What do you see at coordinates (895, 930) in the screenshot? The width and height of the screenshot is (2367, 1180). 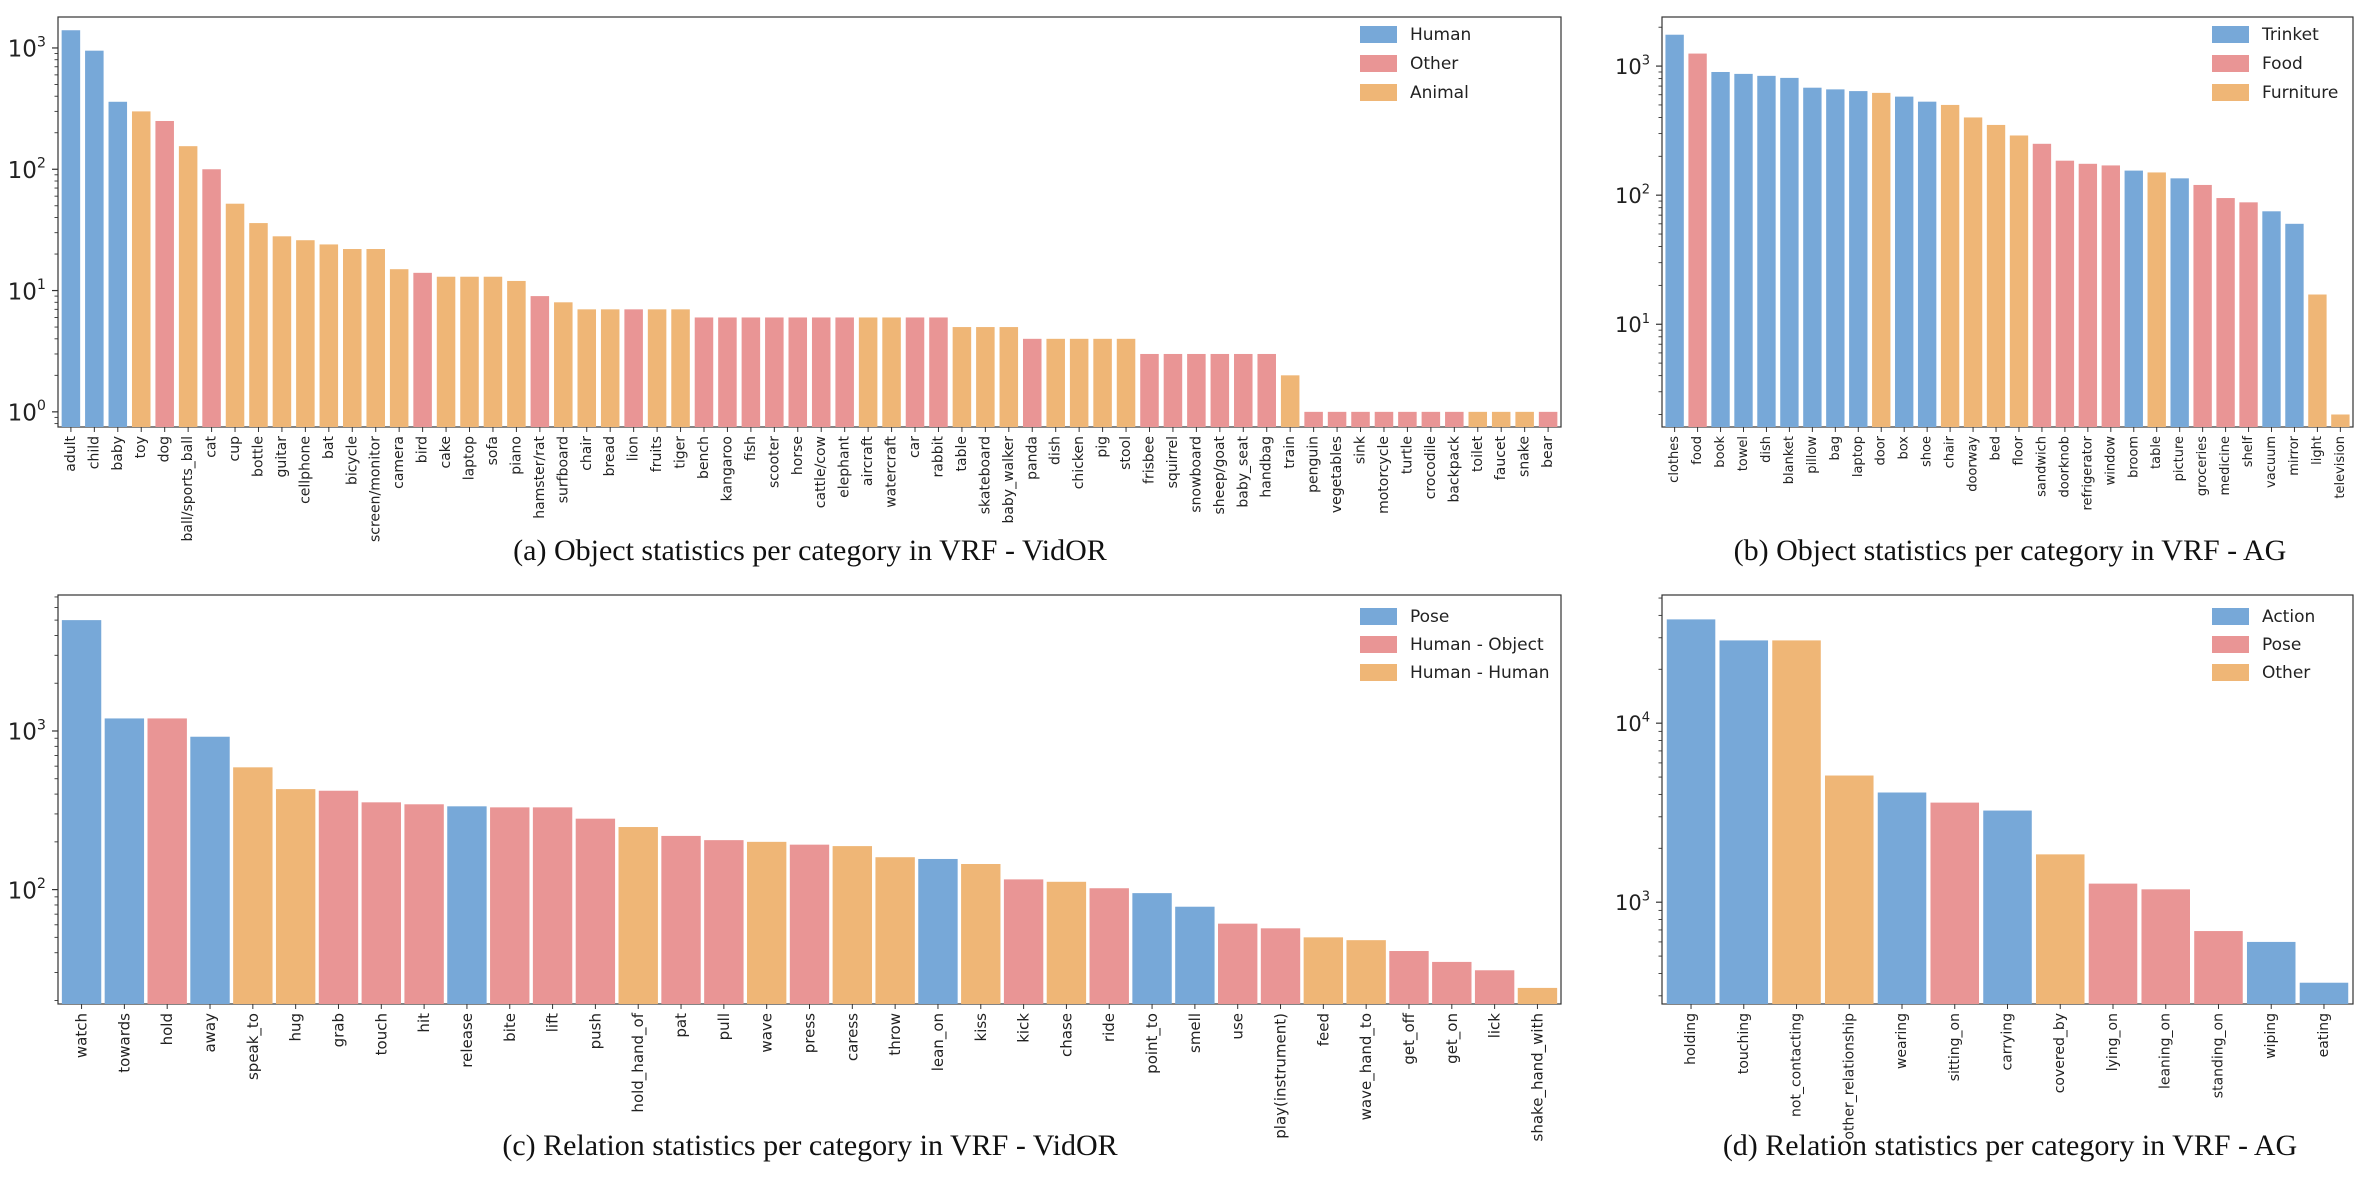 I see `bar-throw` at bounding box center [895, 930].